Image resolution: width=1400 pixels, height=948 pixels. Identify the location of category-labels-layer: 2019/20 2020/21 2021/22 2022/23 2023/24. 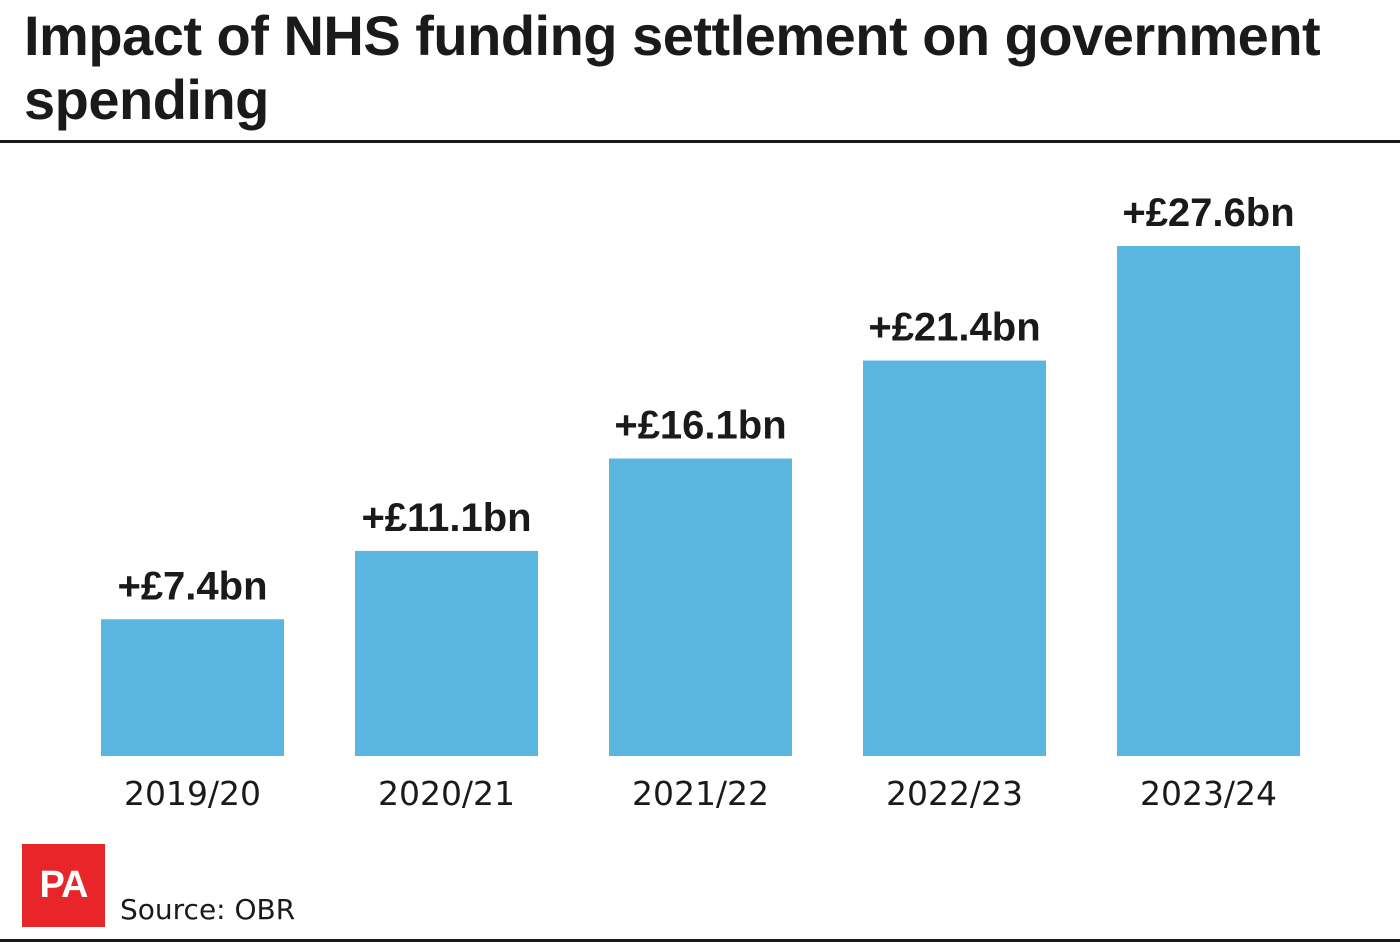
(700, 793).